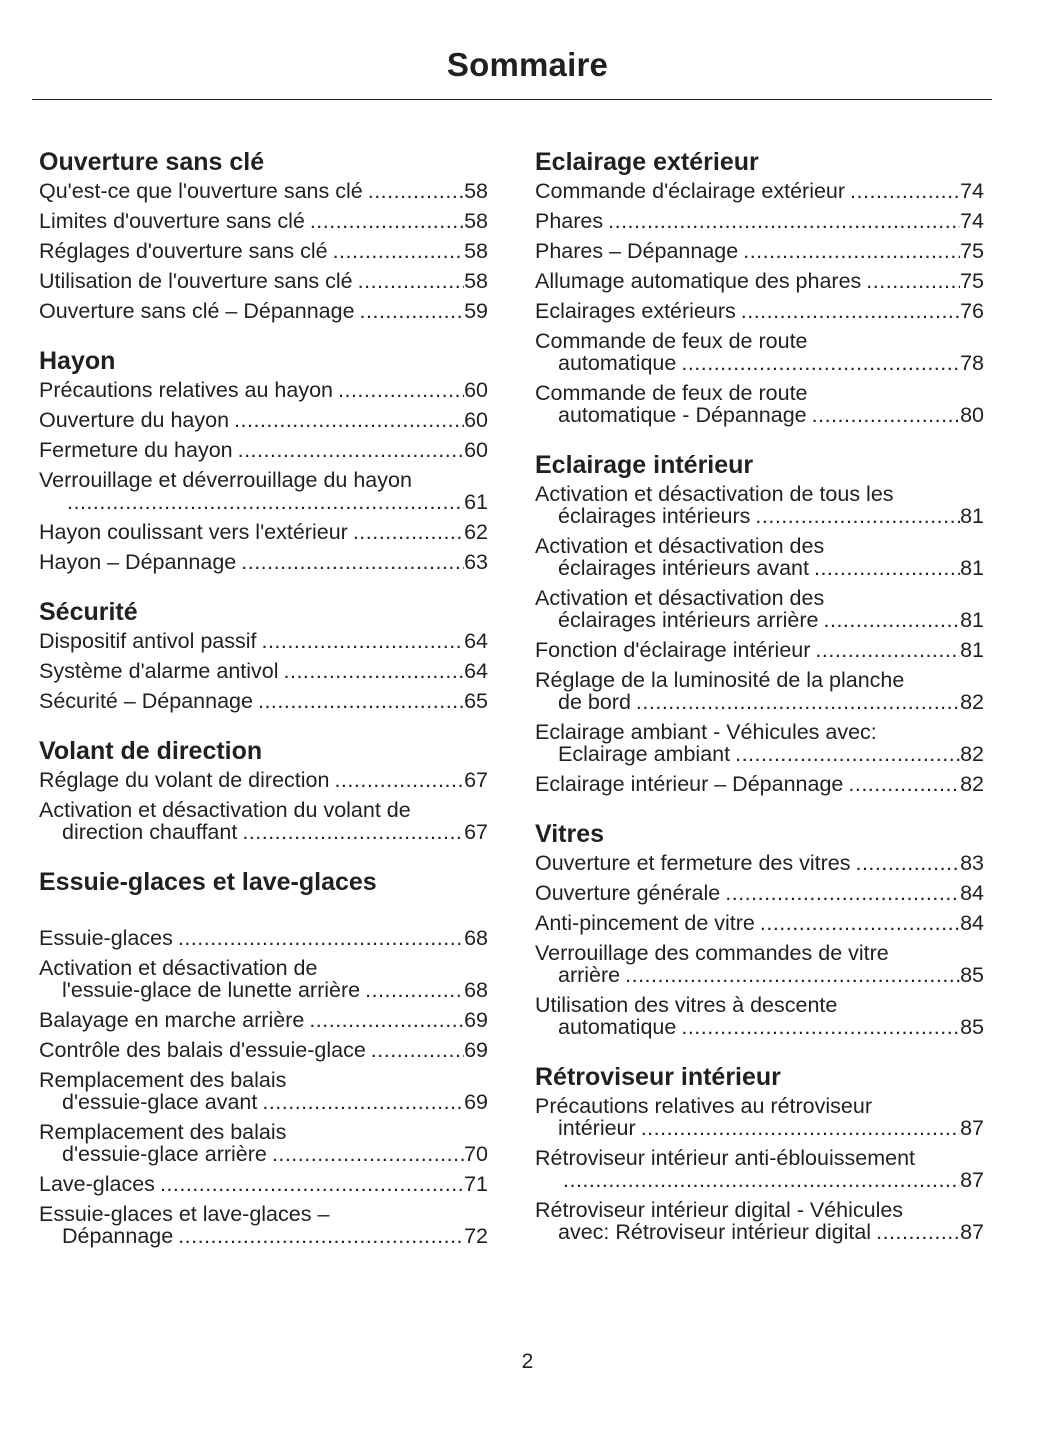 The image size is (1055, 1448). What do you see at coordinates (759, 863) in the screenshot?
I see `toc-entry: Ouverture et fermeture des vitres 83` at bounding box center [759, 863].